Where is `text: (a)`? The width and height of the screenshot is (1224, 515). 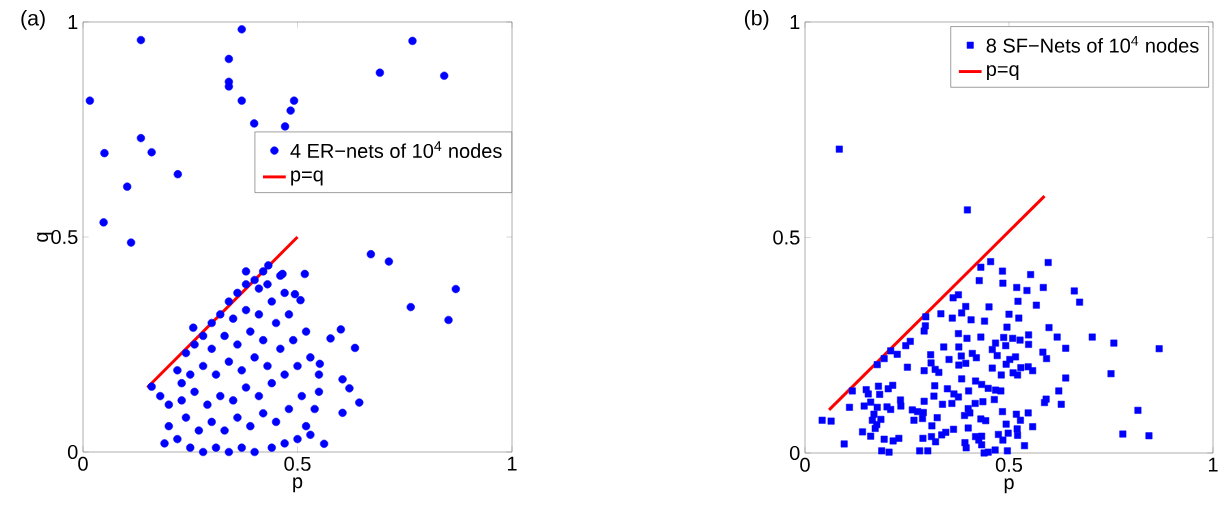
text: (a) is located at coordinates (33, 19).